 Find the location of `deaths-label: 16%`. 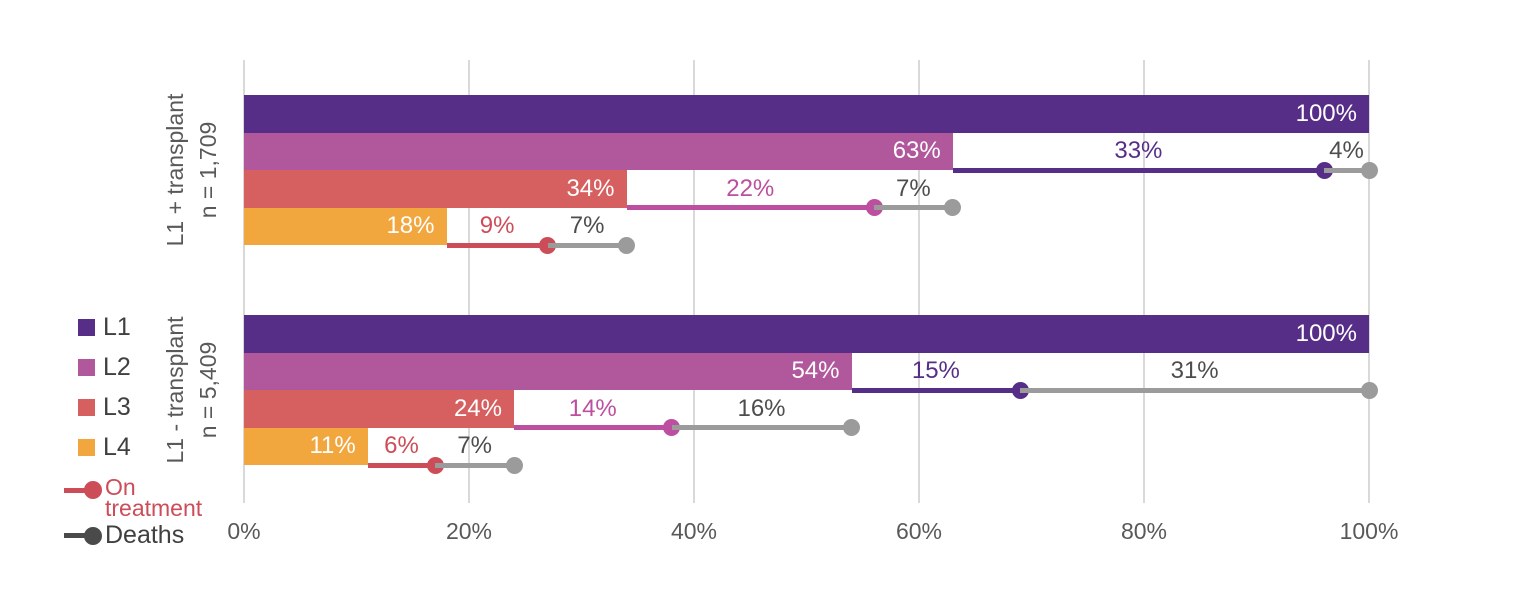

deaths-label: 16% is located at coordinates (761, 408).